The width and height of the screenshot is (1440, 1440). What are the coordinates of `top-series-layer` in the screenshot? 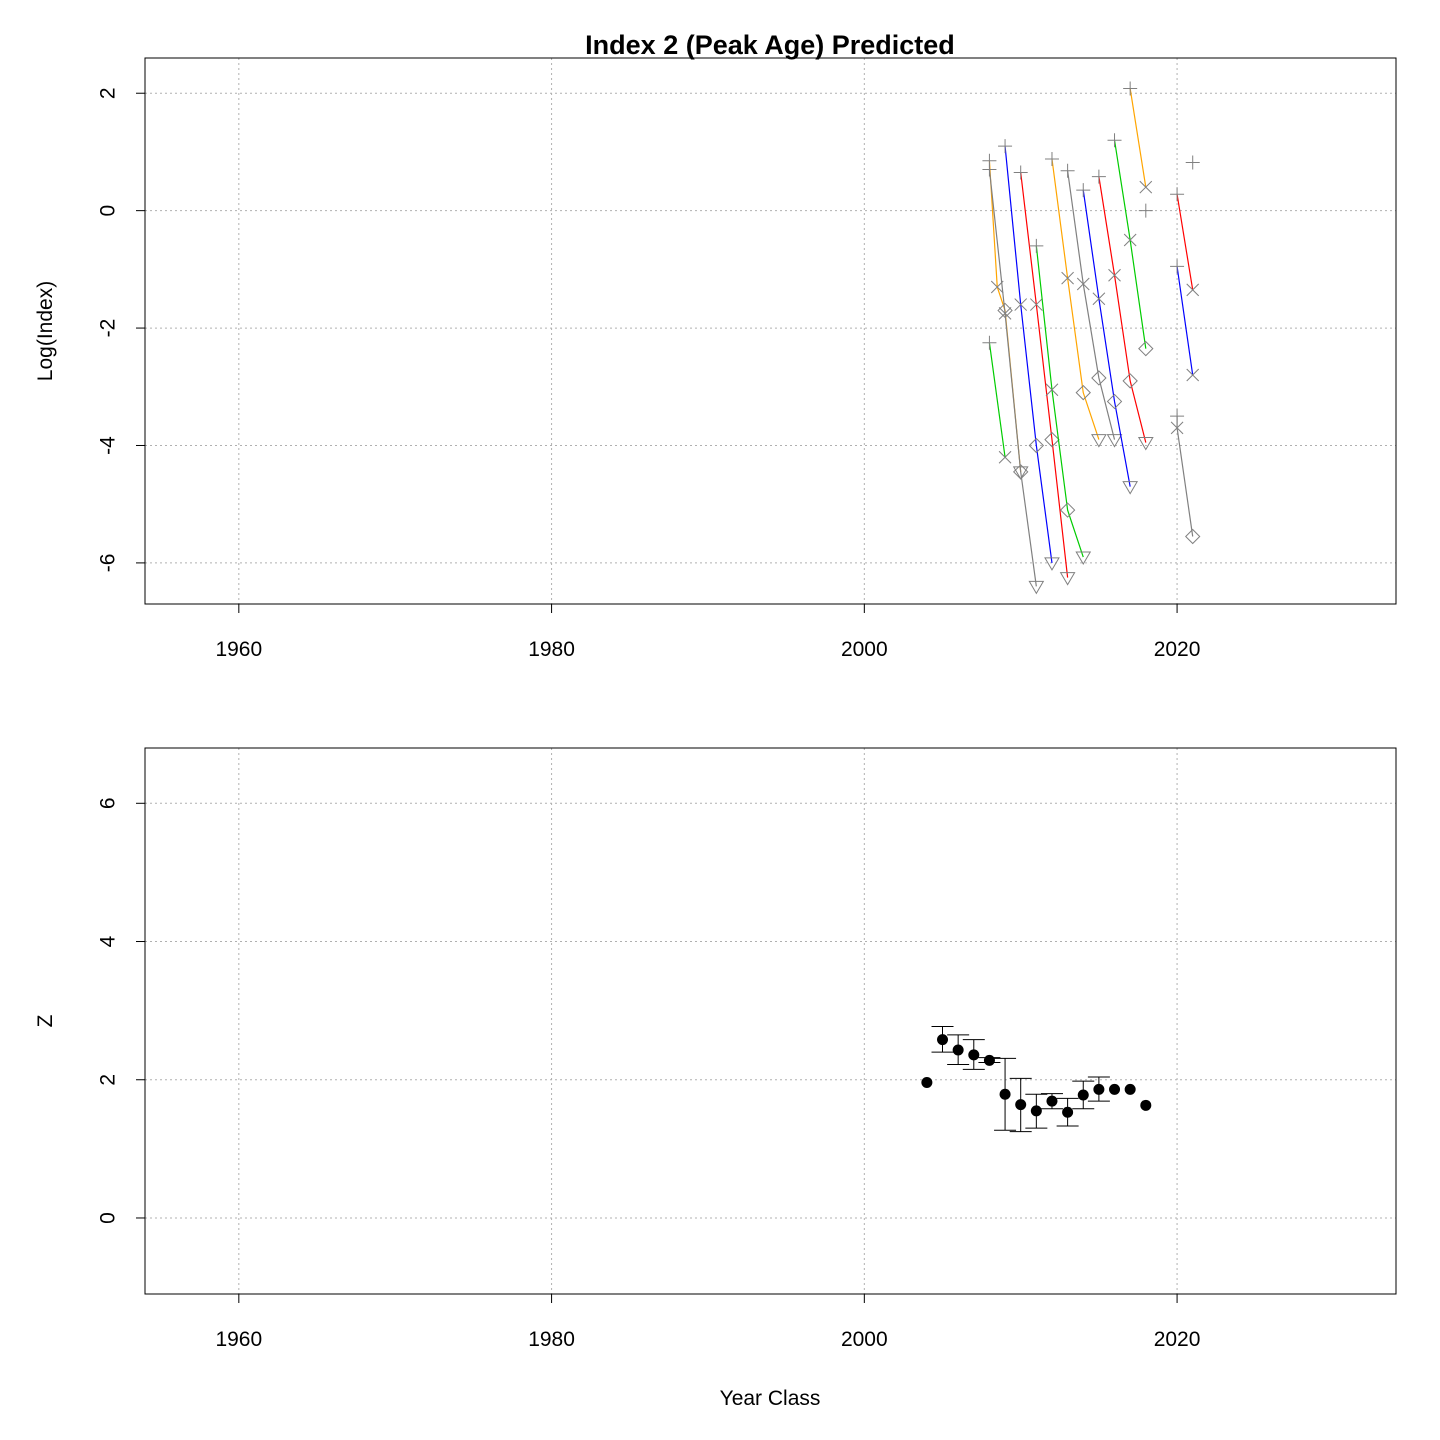 It's located at (1091, 338).